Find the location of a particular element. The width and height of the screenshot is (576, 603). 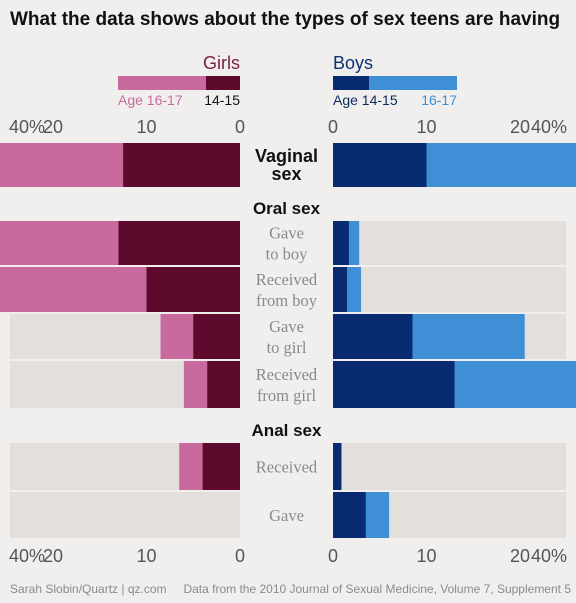

legend-boys-title: Boys is located at coordinates (353, 63).